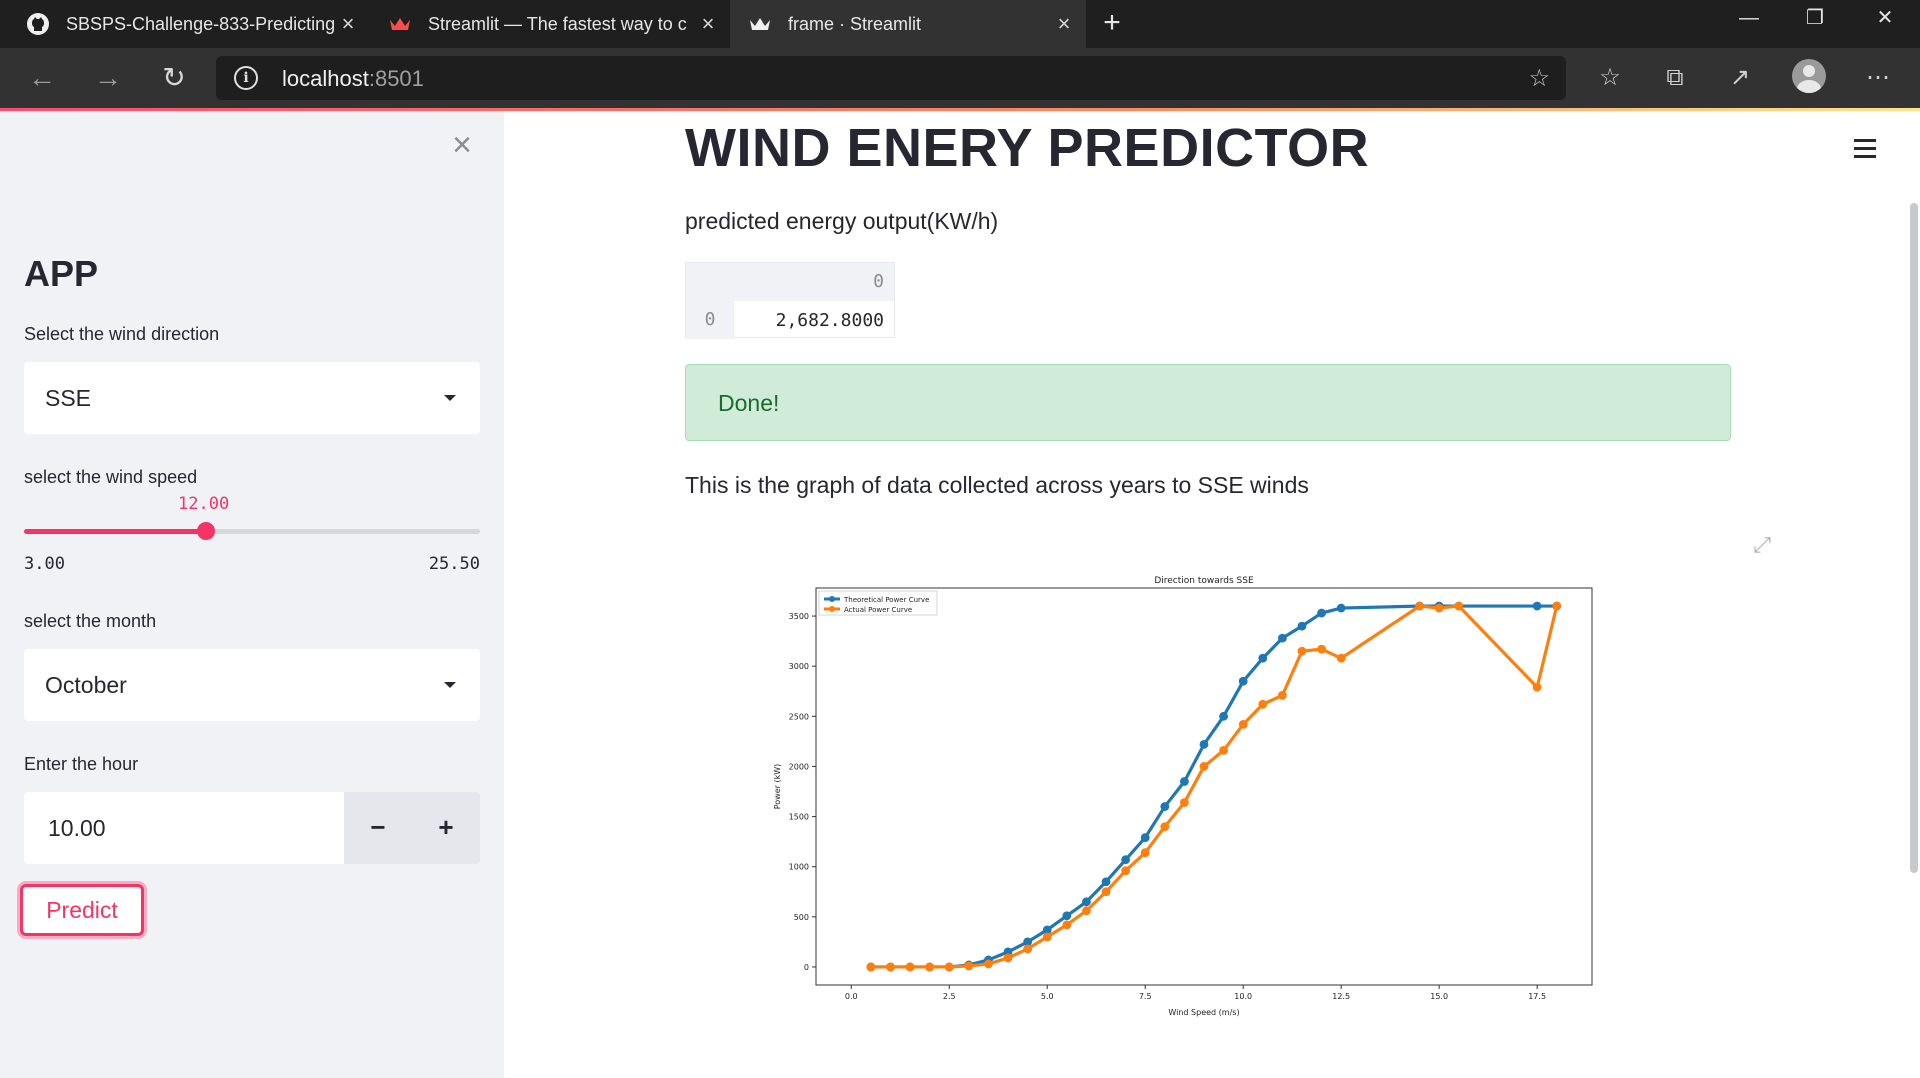 The width and height of the screenshot is (1920, 1078). I want to click on favorite-star-icon: ☆, so click(1539, 78).